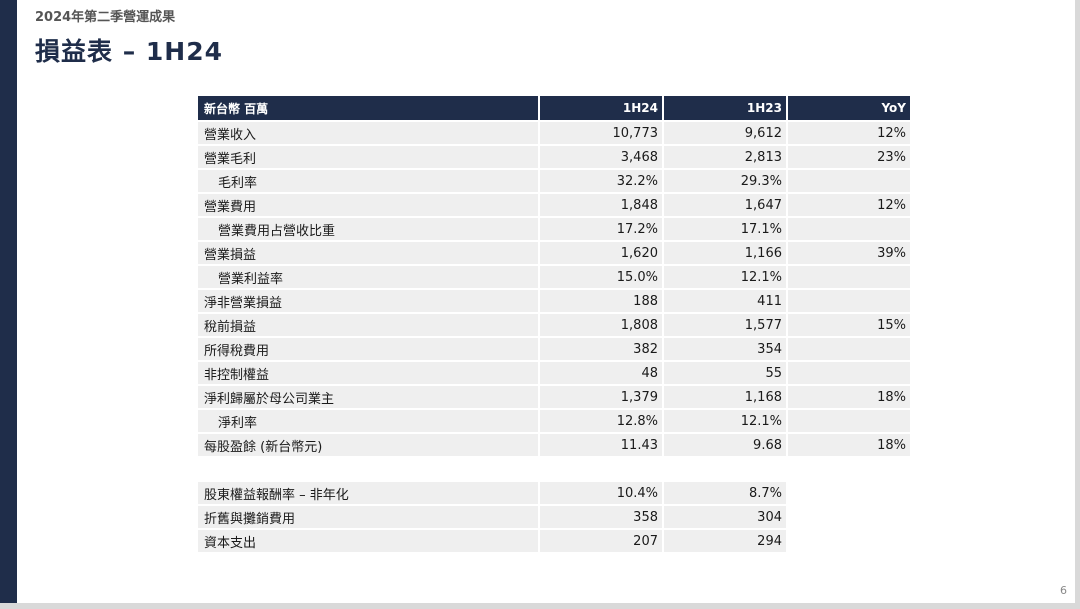 This screenshot has height=609, width=1080. I want to click on table-row: 股東權益報酬率 – 非年化 10.4% 8.7%, so click(493, 494).